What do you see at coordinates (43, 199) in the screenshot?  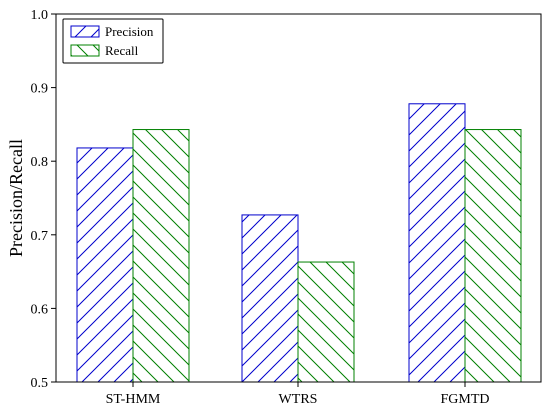 I see `y-axis: 0.5 0.6 0.7 0.8 0.9 1.0` at bounding box center [43, 199].